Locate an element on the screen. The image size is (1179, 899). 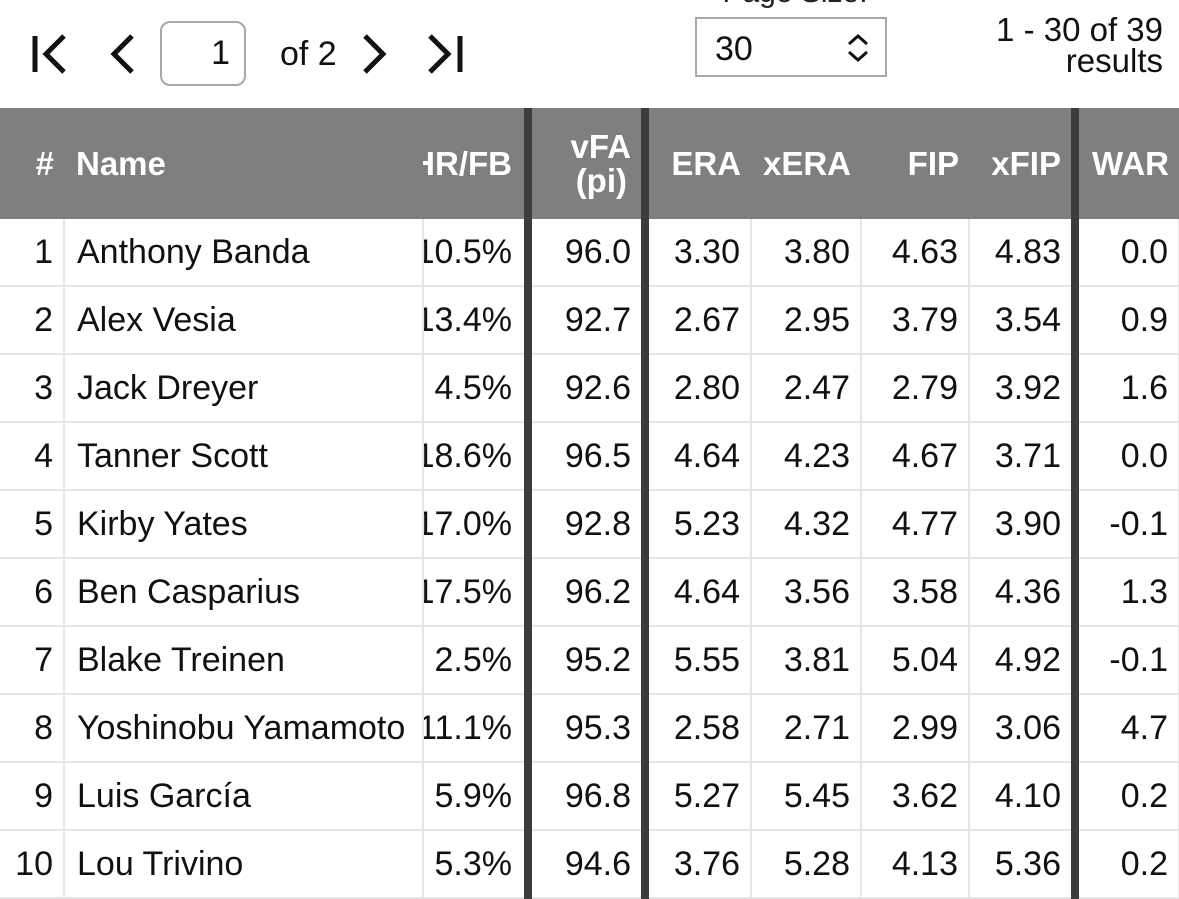
cell-fip: 4.13 is located at coordinates (915, 864).